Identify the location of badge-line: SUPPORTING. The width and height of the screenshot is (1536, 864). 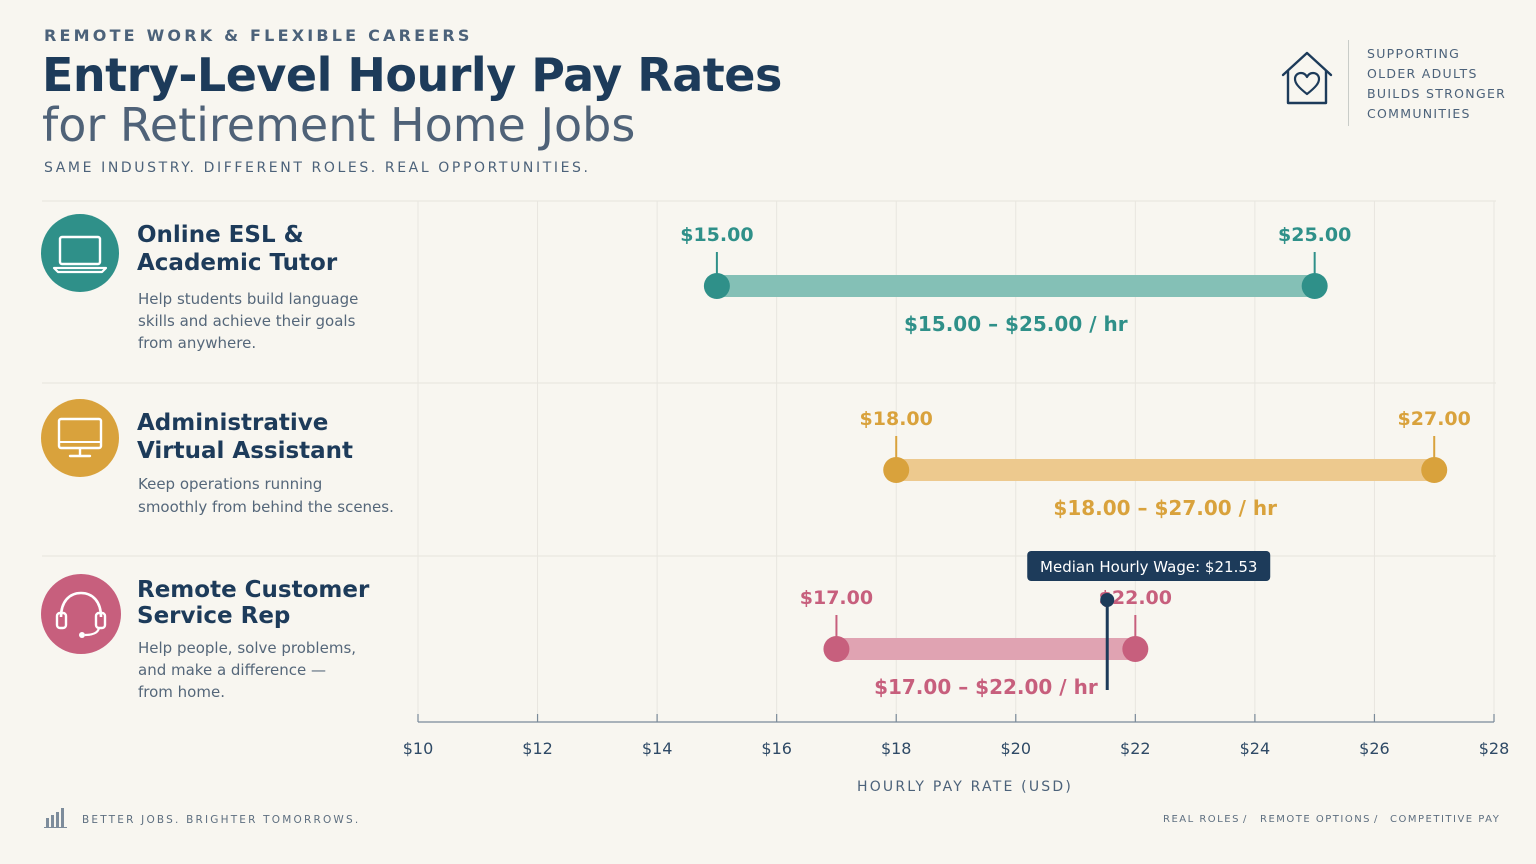
(1414, 53).